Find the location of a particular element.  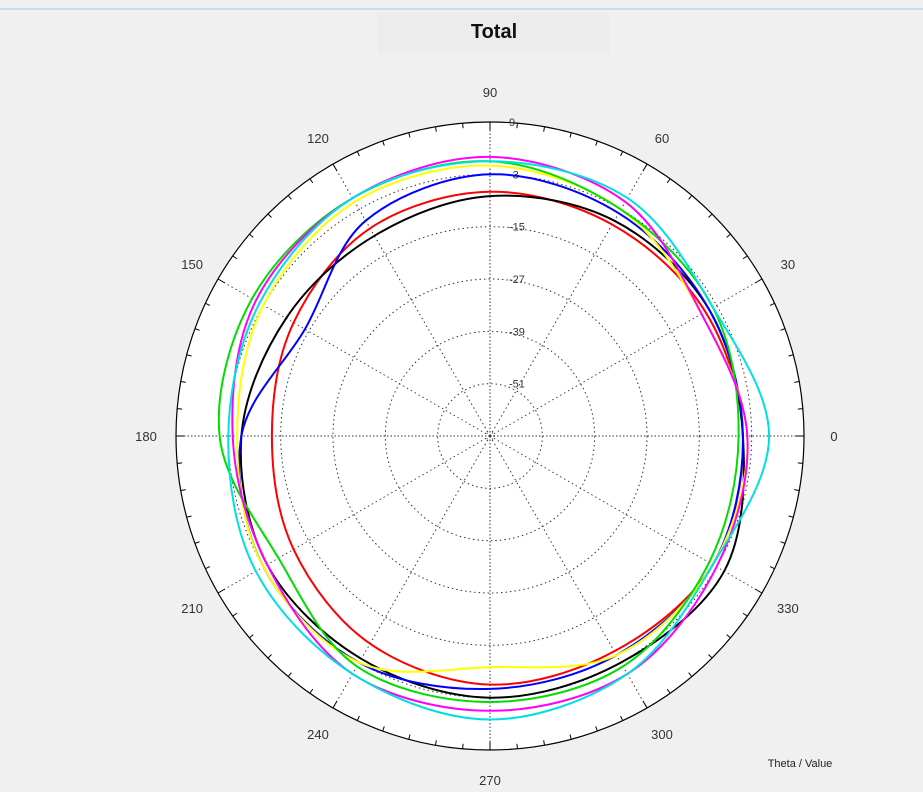

theta-tick-label-120: 120 is located at coordinates (318, 138).